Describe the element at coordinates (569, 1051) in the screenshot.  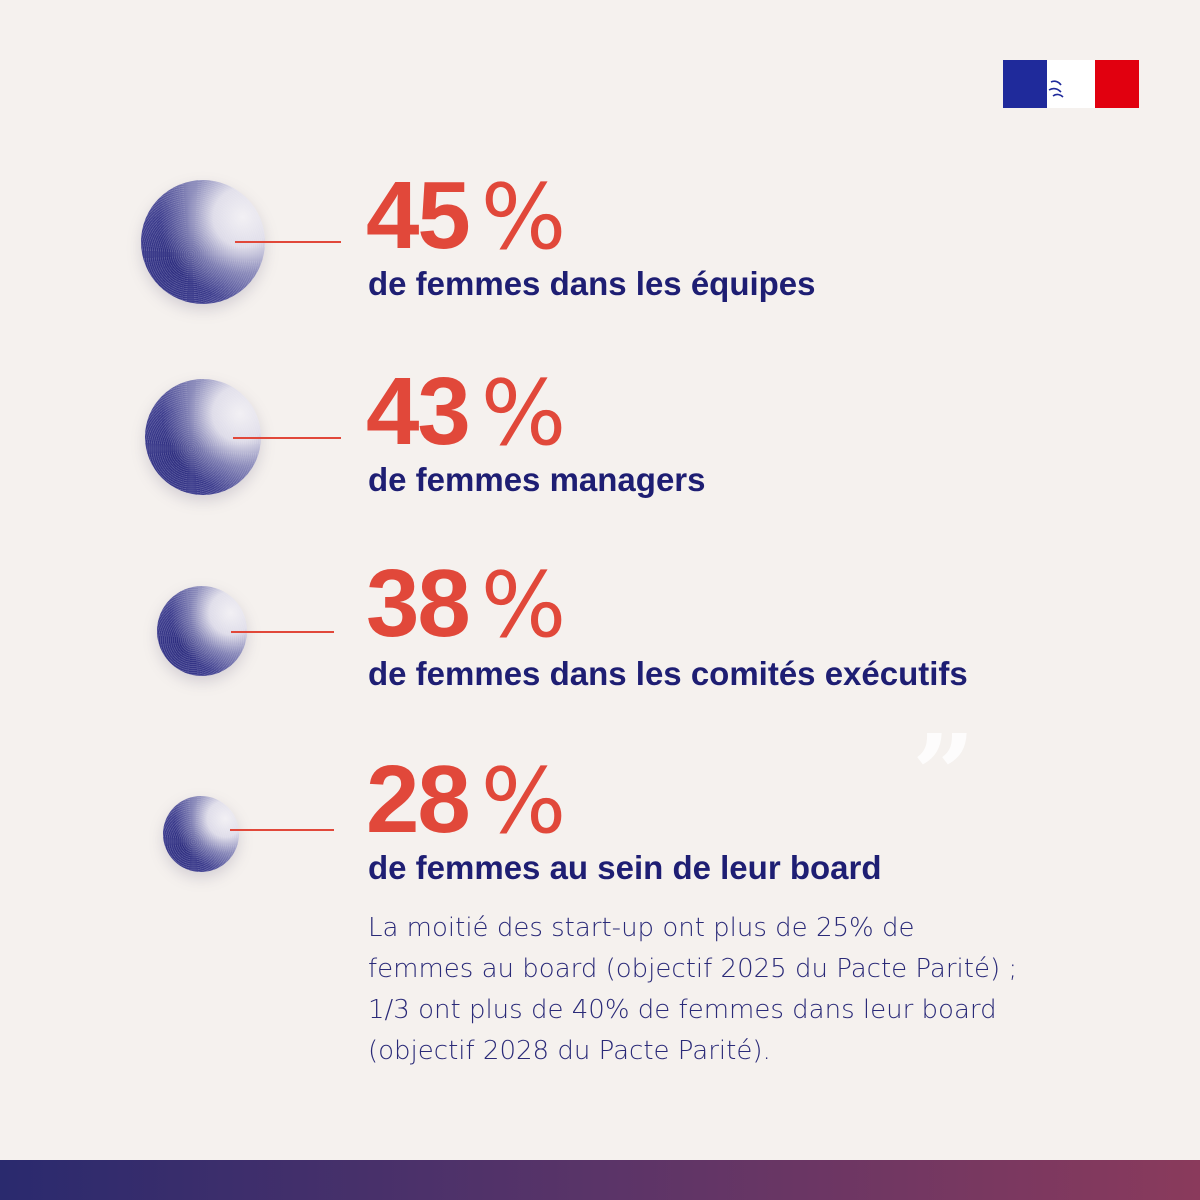
I see `note-line: (objectif 2028 du Pacte Parité).` at that location.